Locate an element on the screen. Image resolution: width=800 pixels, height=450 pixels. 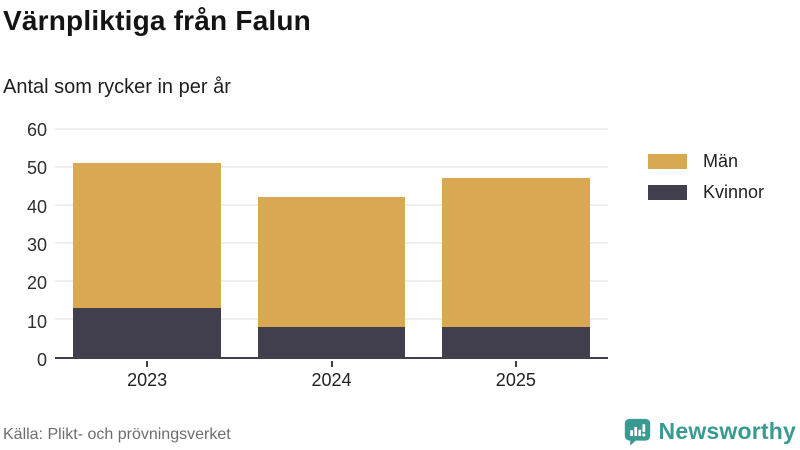
bar-slot-2023 is located at coordinates (147, 243).